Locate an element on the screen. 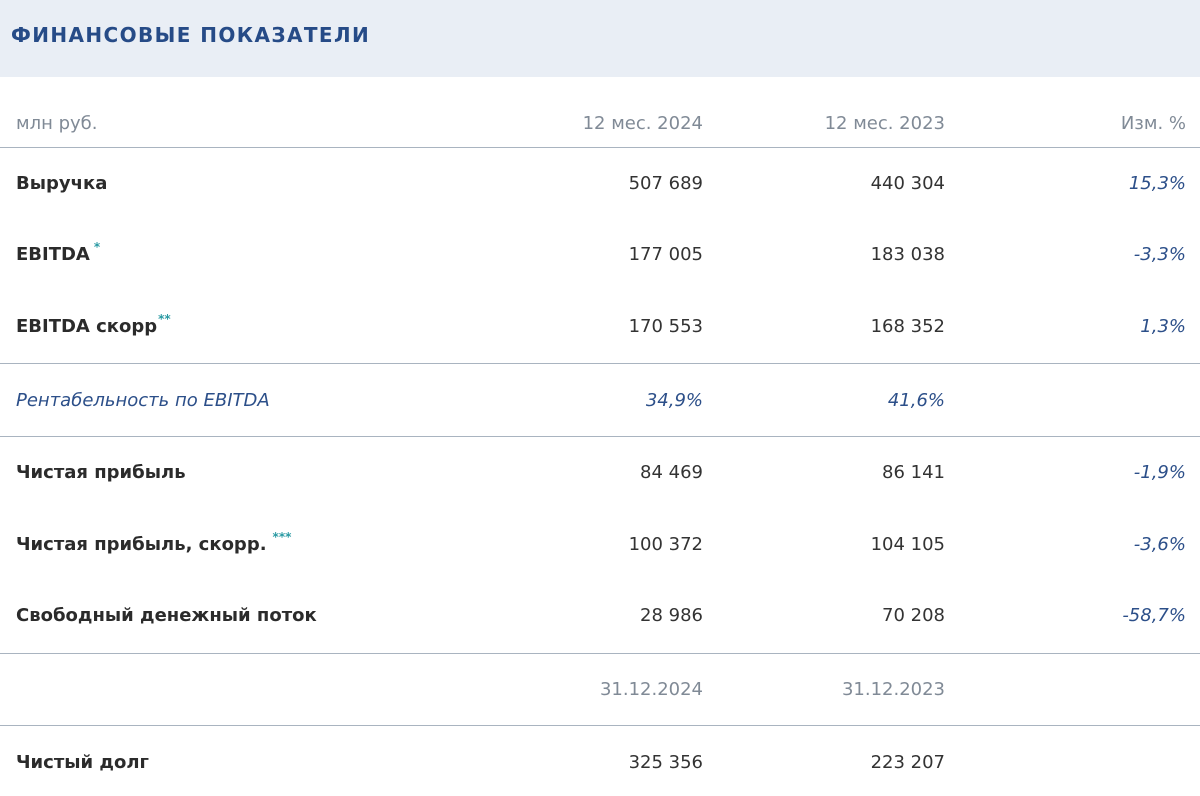  page-title: ФИНАНСОВЫЕ ПОКАЗАТЕЛИ is located at coordinates (191, 35).